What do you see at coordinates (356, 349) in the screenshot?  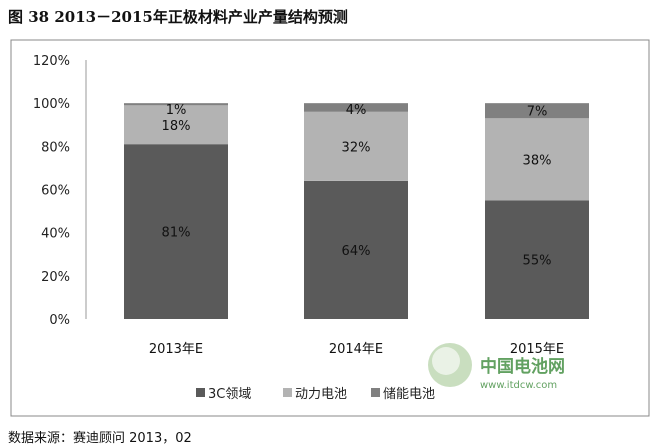 I see `x-tick-label: 2014年E` at bounding box center [356, 349].